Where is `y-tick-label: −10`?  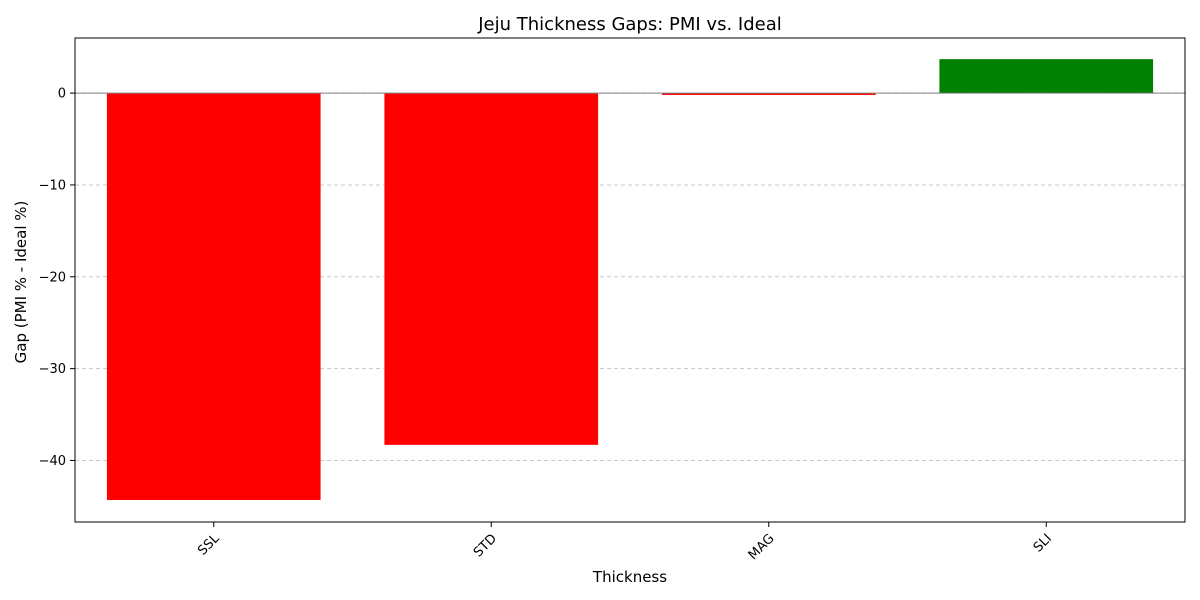 y-tick-label: −10 is located at coordinates (52, 185).